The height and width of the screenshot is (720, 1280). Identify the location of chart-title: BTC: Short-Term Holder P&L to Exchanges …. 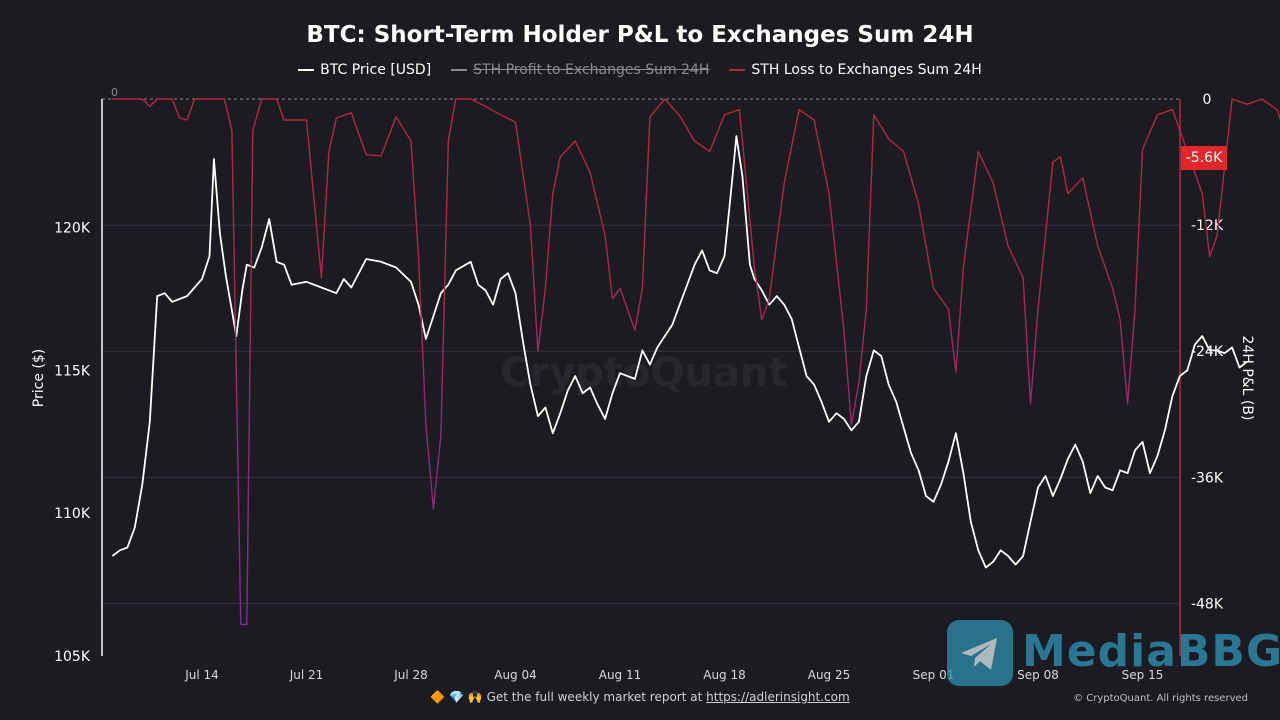
(640, 35).